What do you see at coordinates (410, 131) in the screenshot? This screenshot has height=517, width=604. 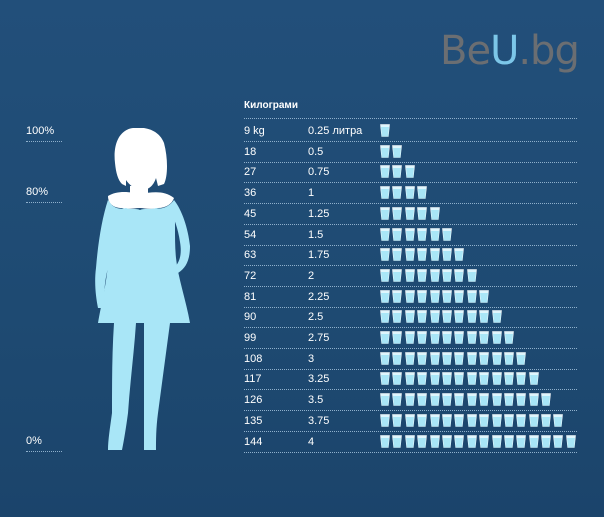 I see `table-row: 9 kg 0.25 литра` at bounding box center [410, 131].